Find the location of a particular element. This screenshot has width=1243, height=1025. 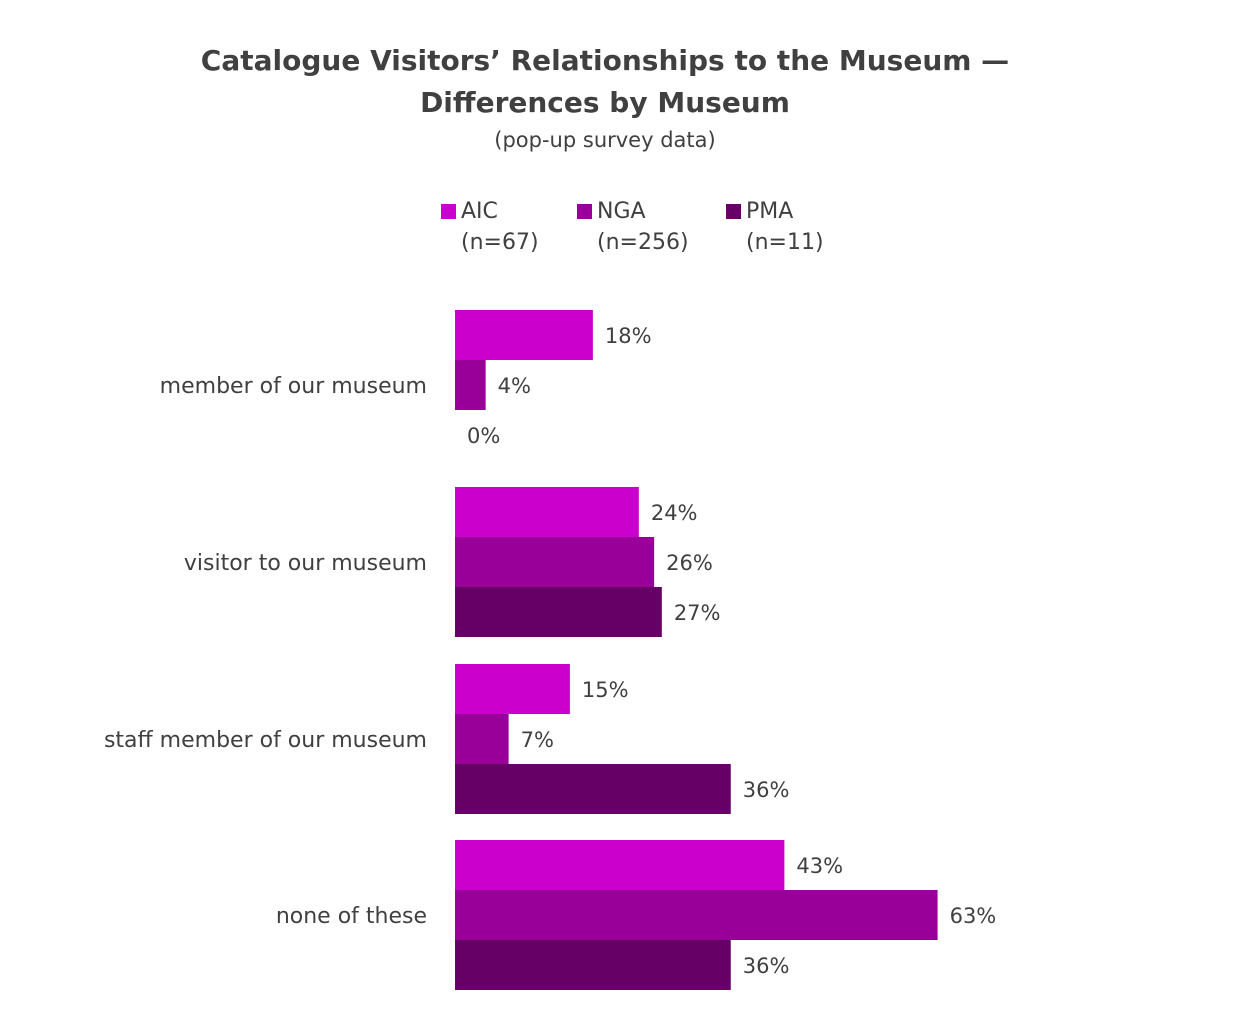

data-label-aic-visitor-to-our-museum: 24% is located at coordinates (674, 513).